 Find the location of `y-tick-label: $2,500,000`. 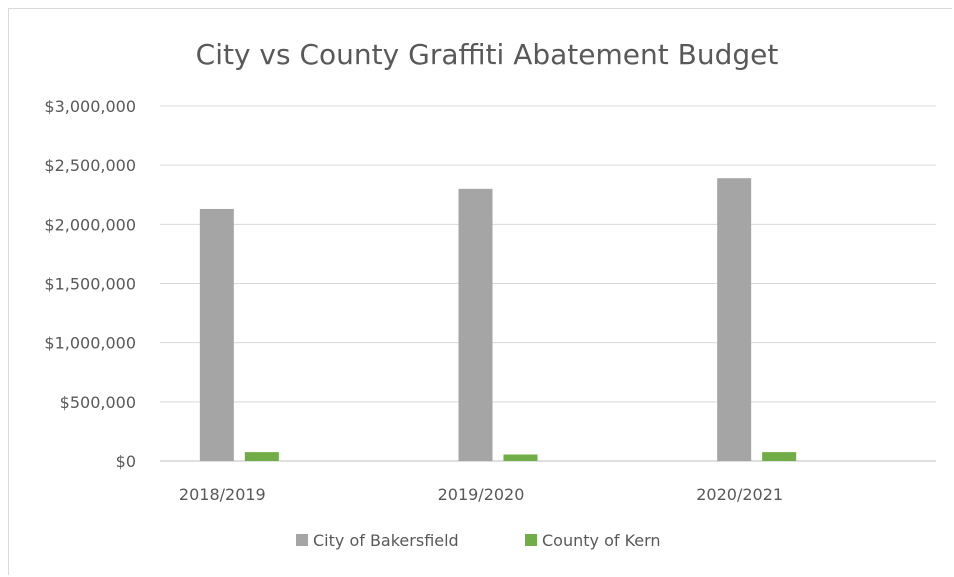

y-tick-label: $2,500,000 is located at coordinates (90, 165).